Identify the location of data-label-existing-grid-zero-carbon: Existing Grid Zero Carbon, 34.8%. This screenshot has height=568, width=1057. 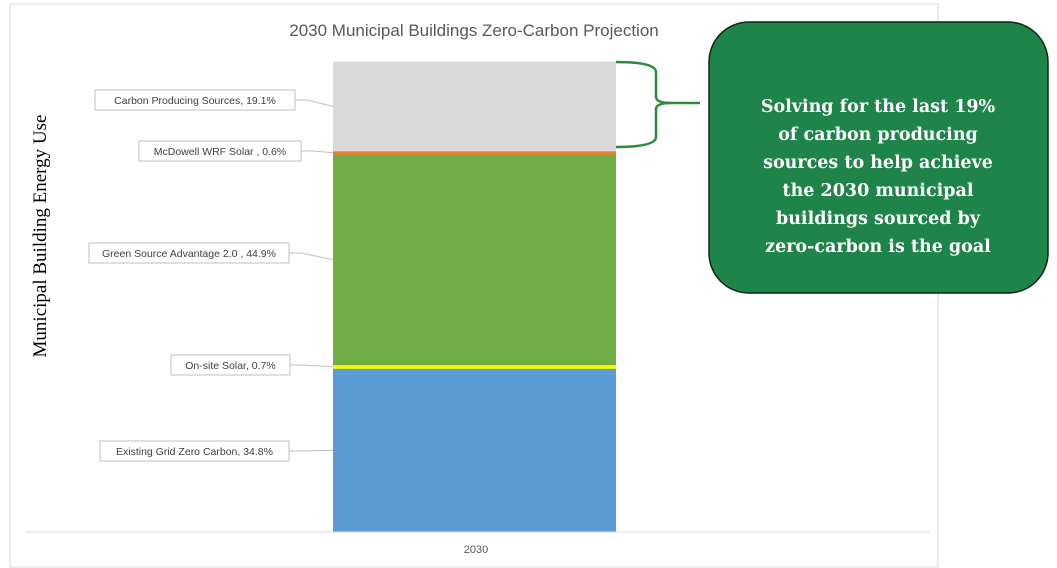
(216, 451).